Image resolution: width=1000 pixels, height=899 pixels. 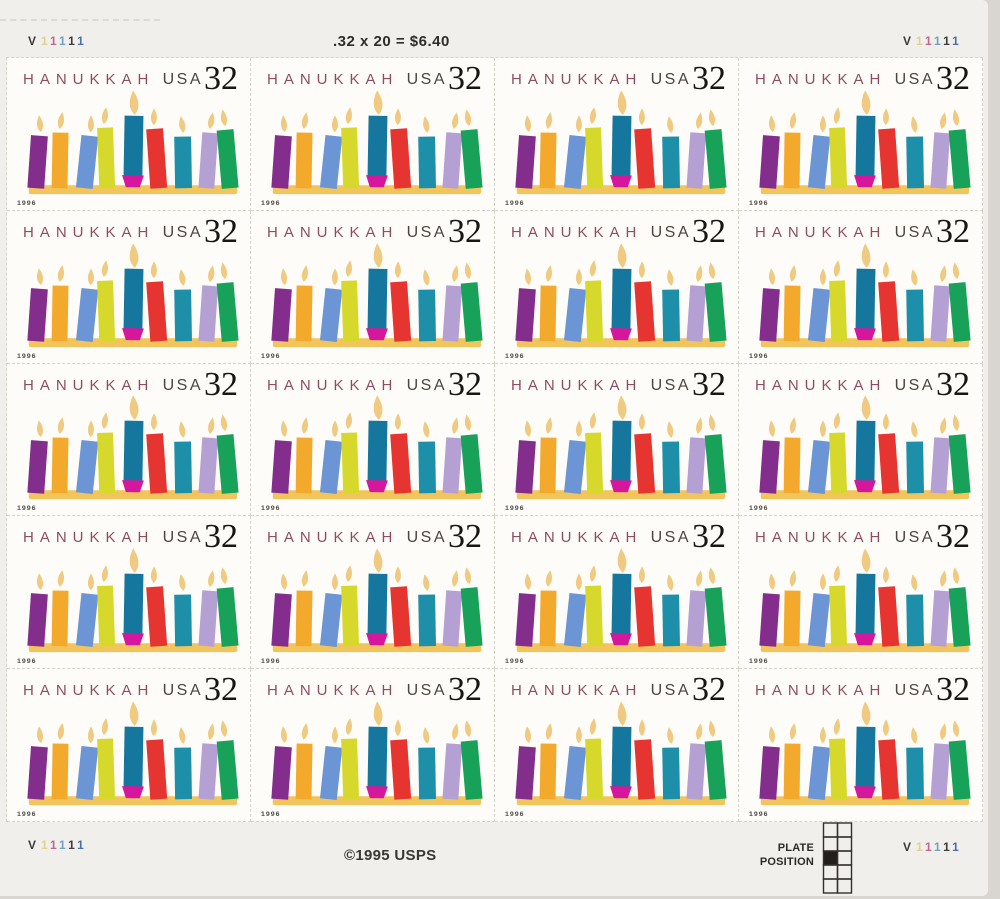 I want to click on plate-number-bottom-left: V 11111, so click(x=57, y=845).